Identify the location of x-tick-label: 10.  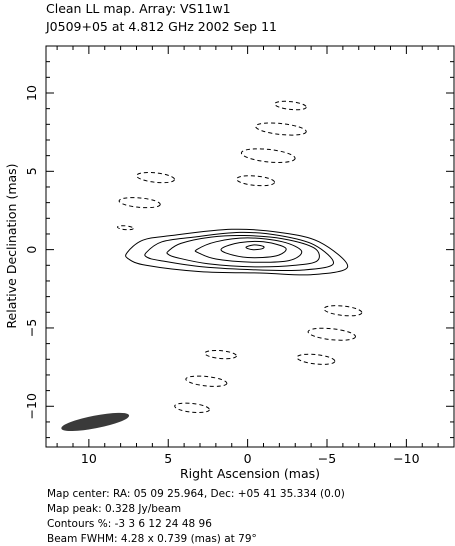
(89, 458).